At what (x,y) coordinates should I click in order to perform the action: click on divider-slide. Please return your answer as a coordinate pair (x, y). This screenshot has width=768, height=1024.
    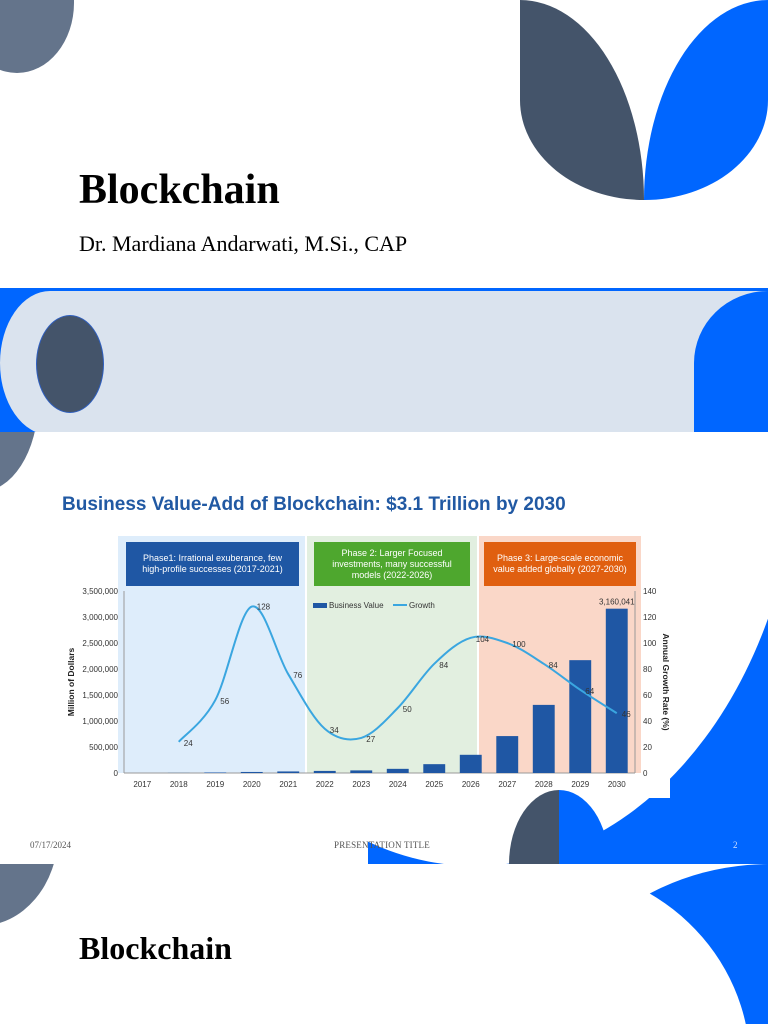
    Looking at the image, I should click on (384, 360).